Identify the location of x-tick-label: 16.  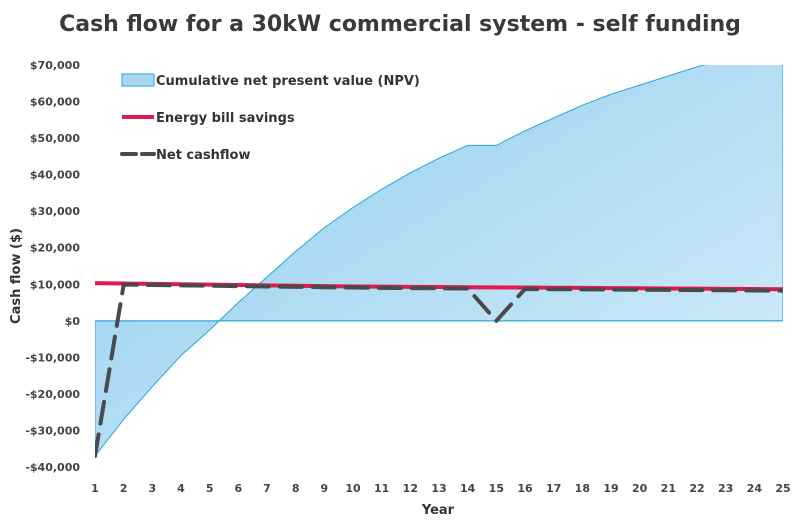
(525, 488).